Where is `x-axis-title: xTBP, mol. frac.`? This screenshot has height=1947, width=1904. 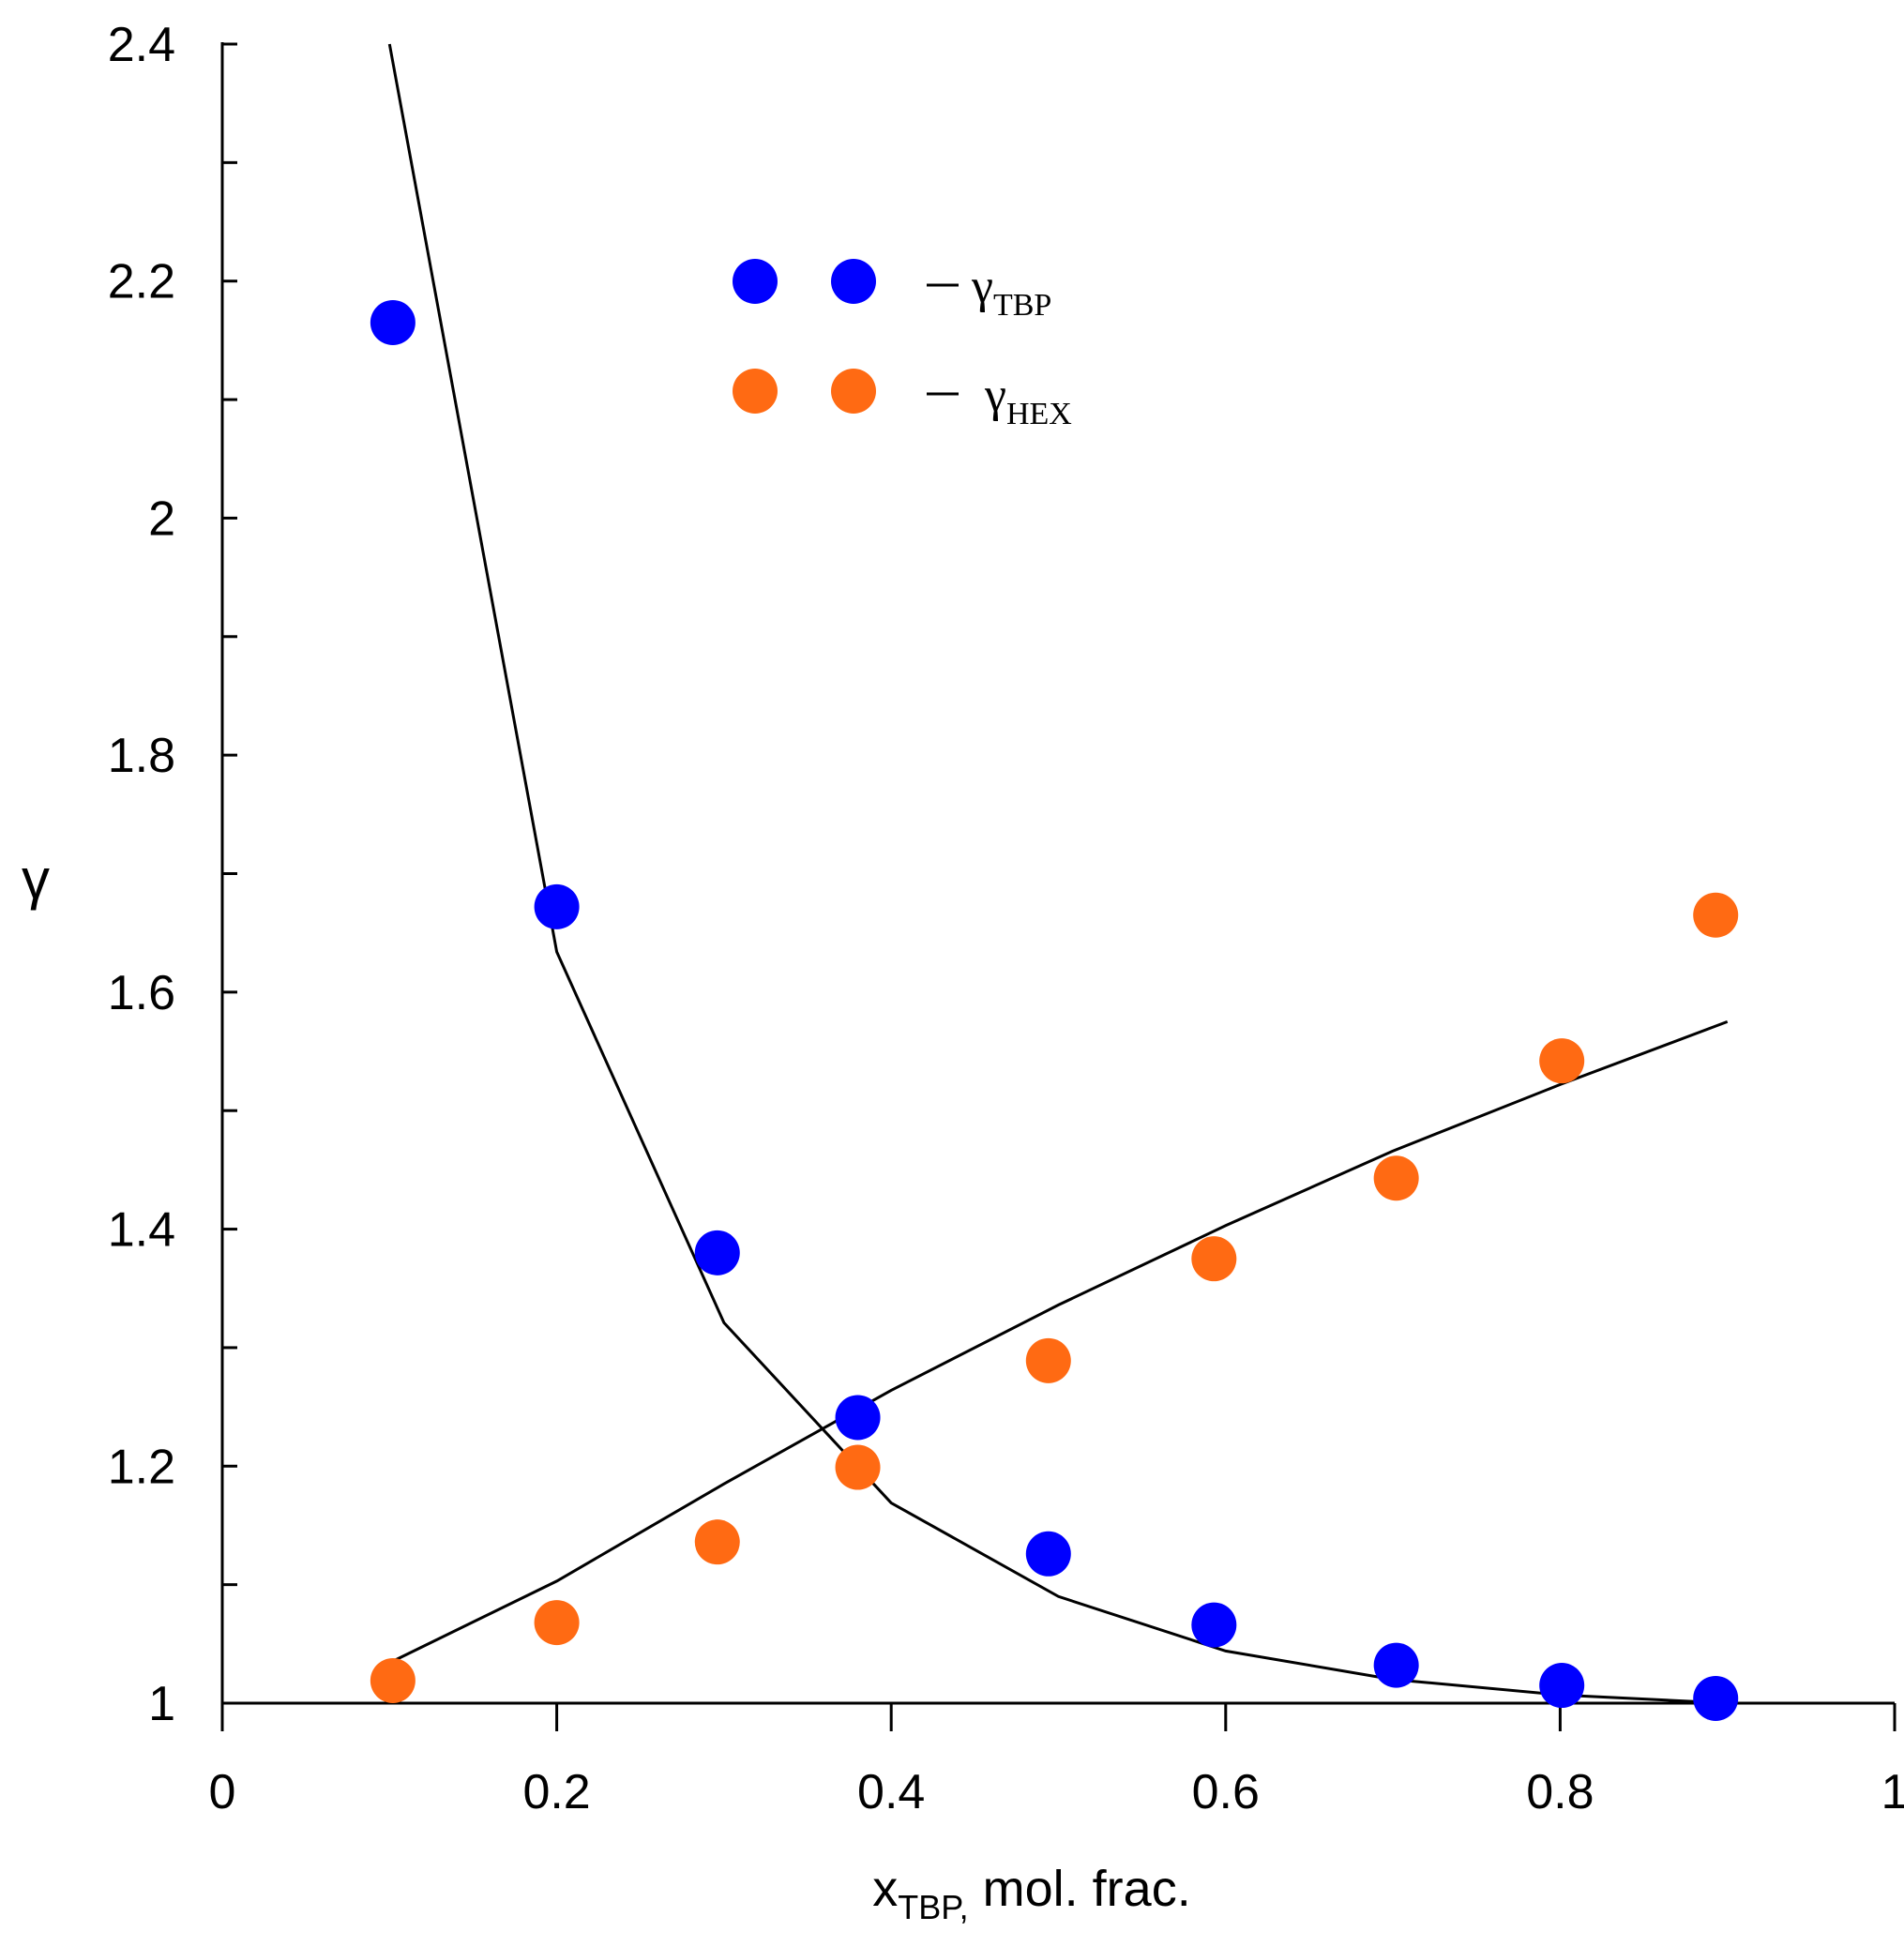 x-axis-title: xTBP, mol. frac. is located at coordinates (1031, 1893).